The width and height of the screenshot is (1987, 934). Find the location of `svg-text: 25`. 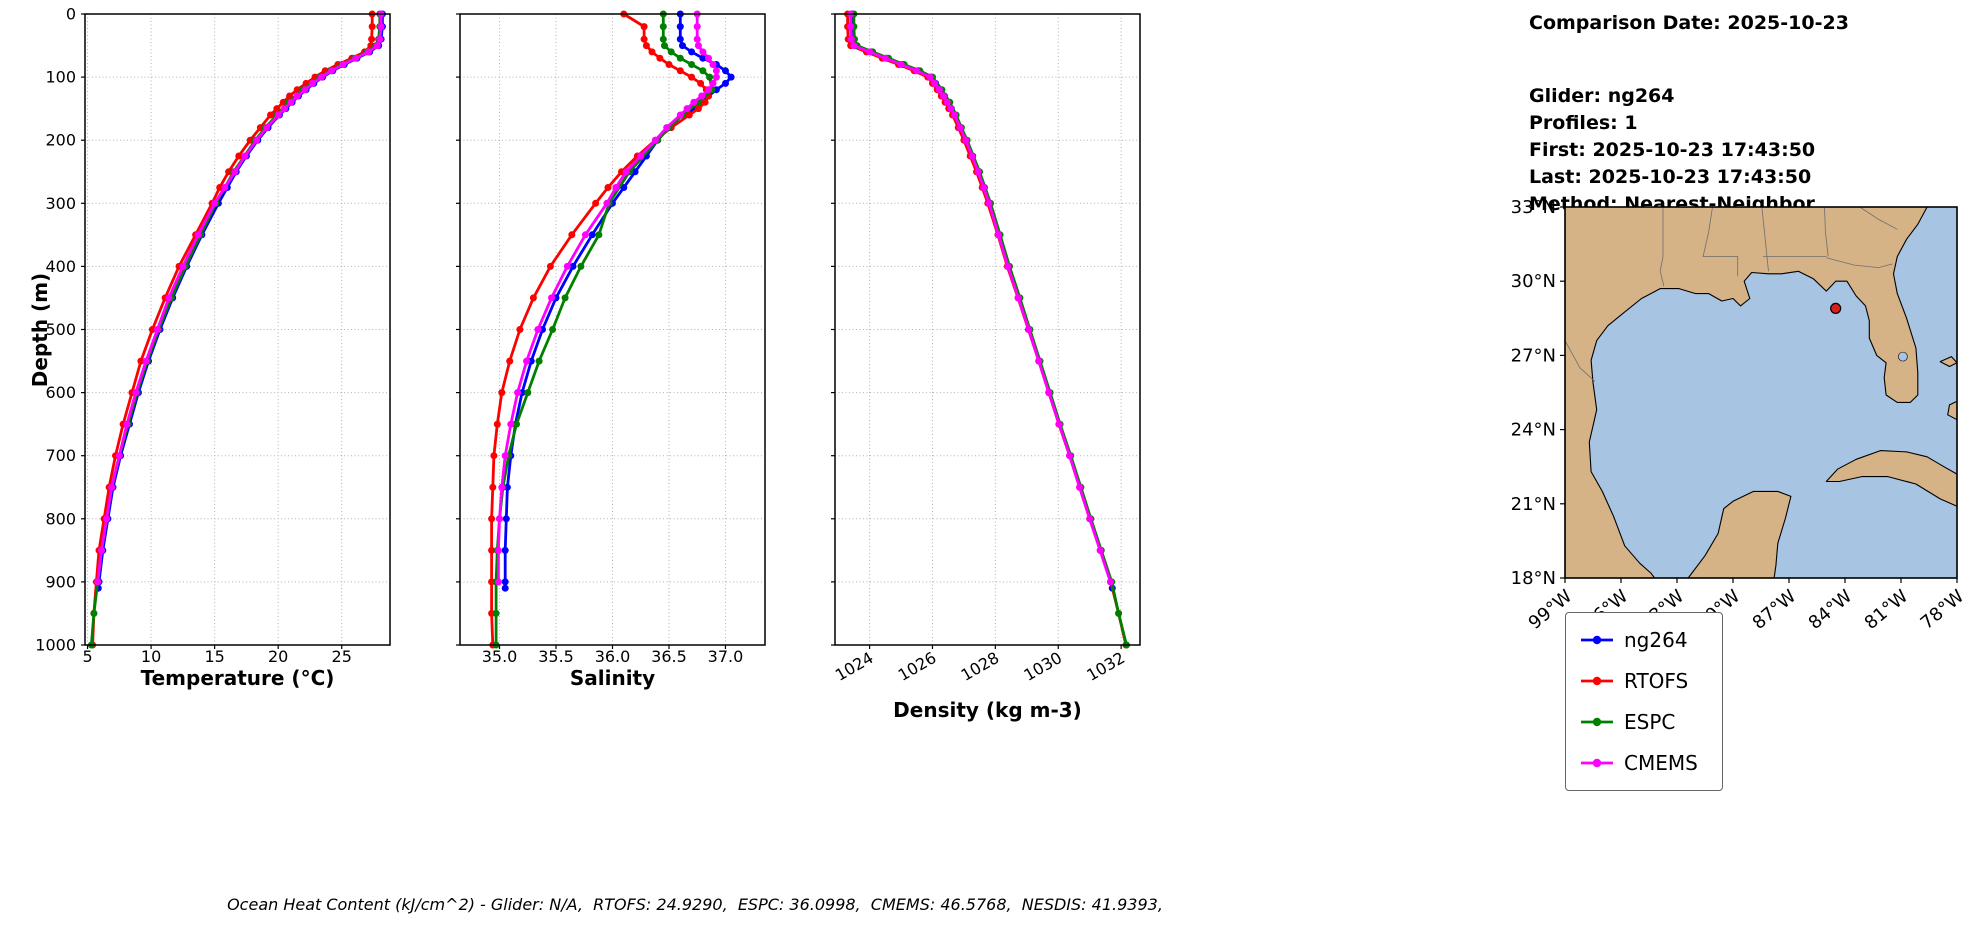

svg-text: 25 is located at coordinates (342, 656).